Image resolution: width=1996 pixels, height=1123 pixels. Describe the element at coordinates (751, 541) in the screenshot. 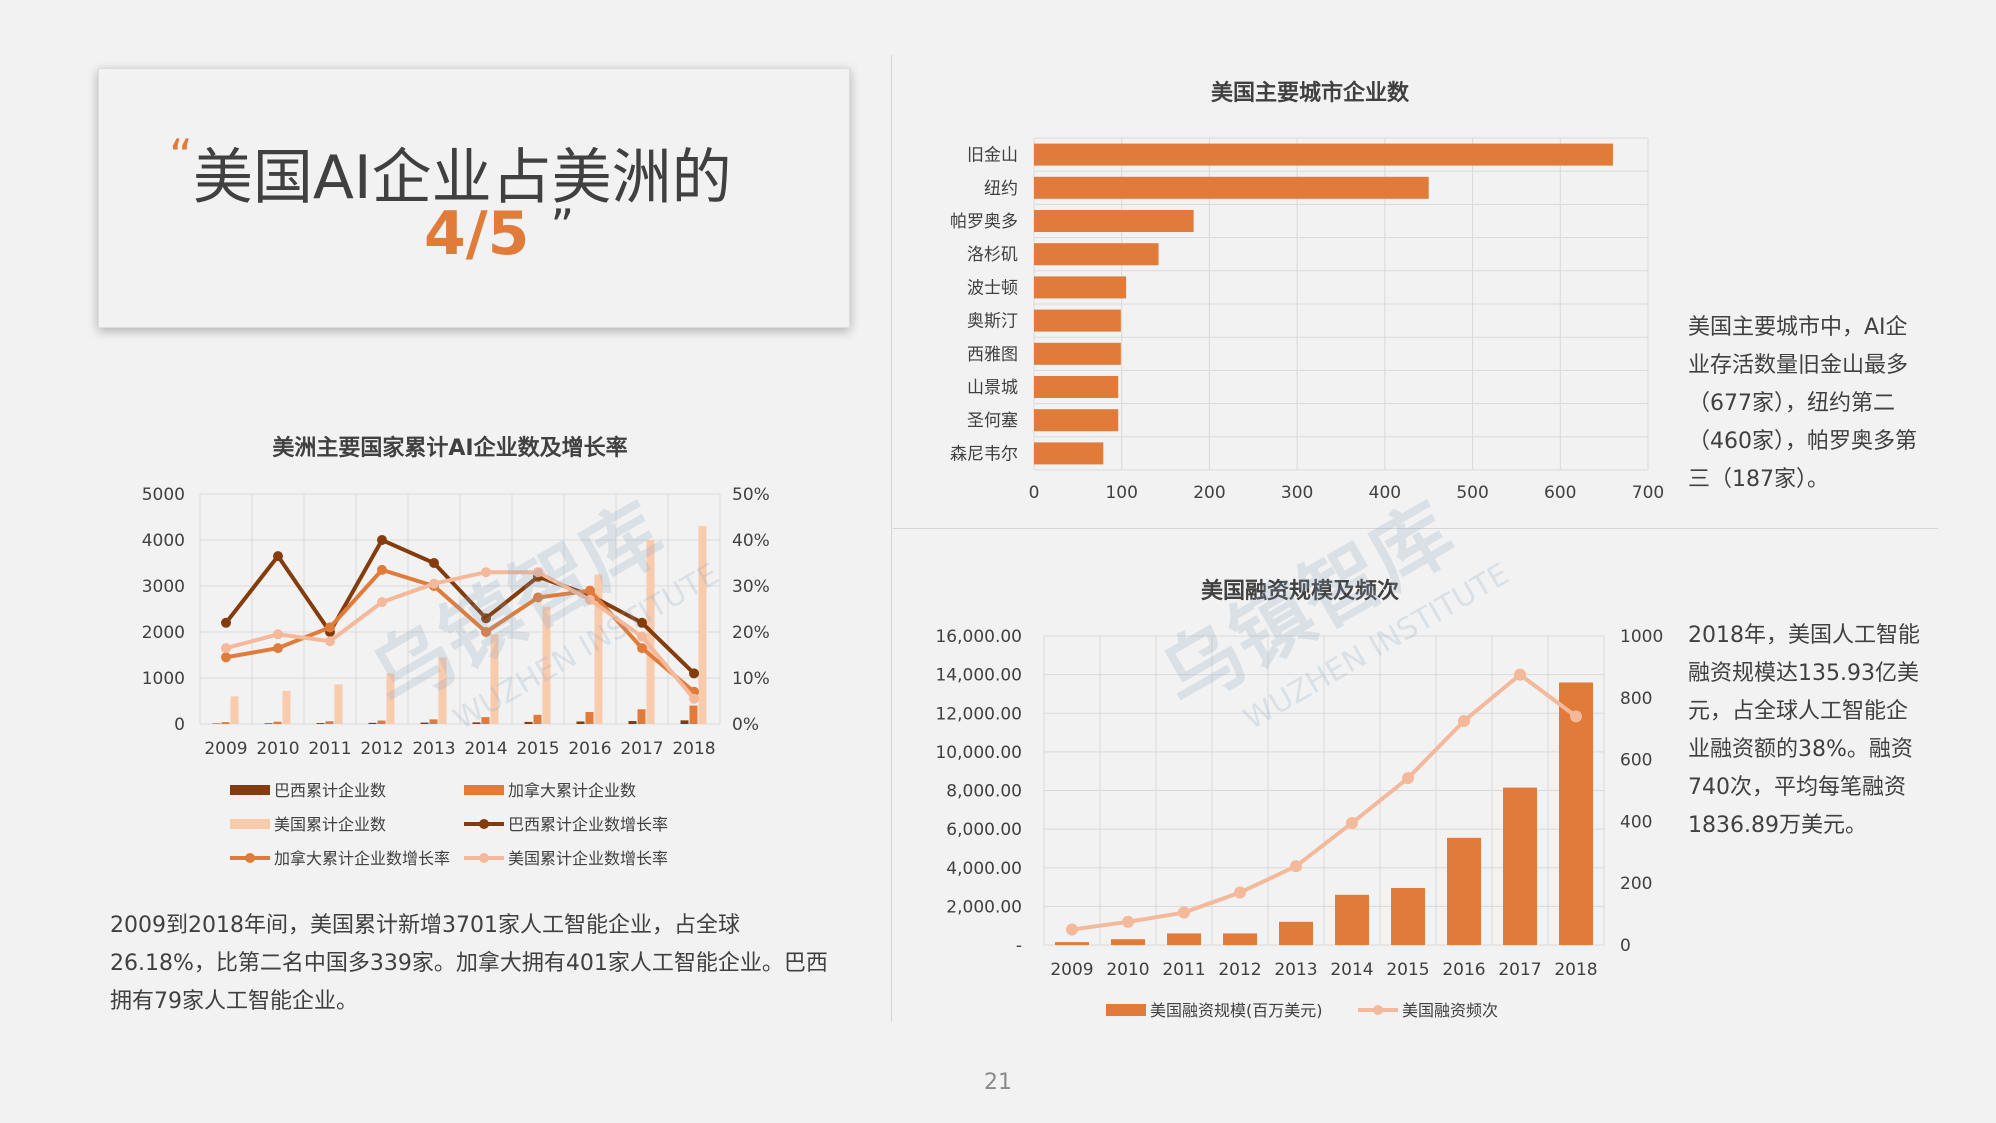

I see `y-right-tick-label: 40%` at that location.